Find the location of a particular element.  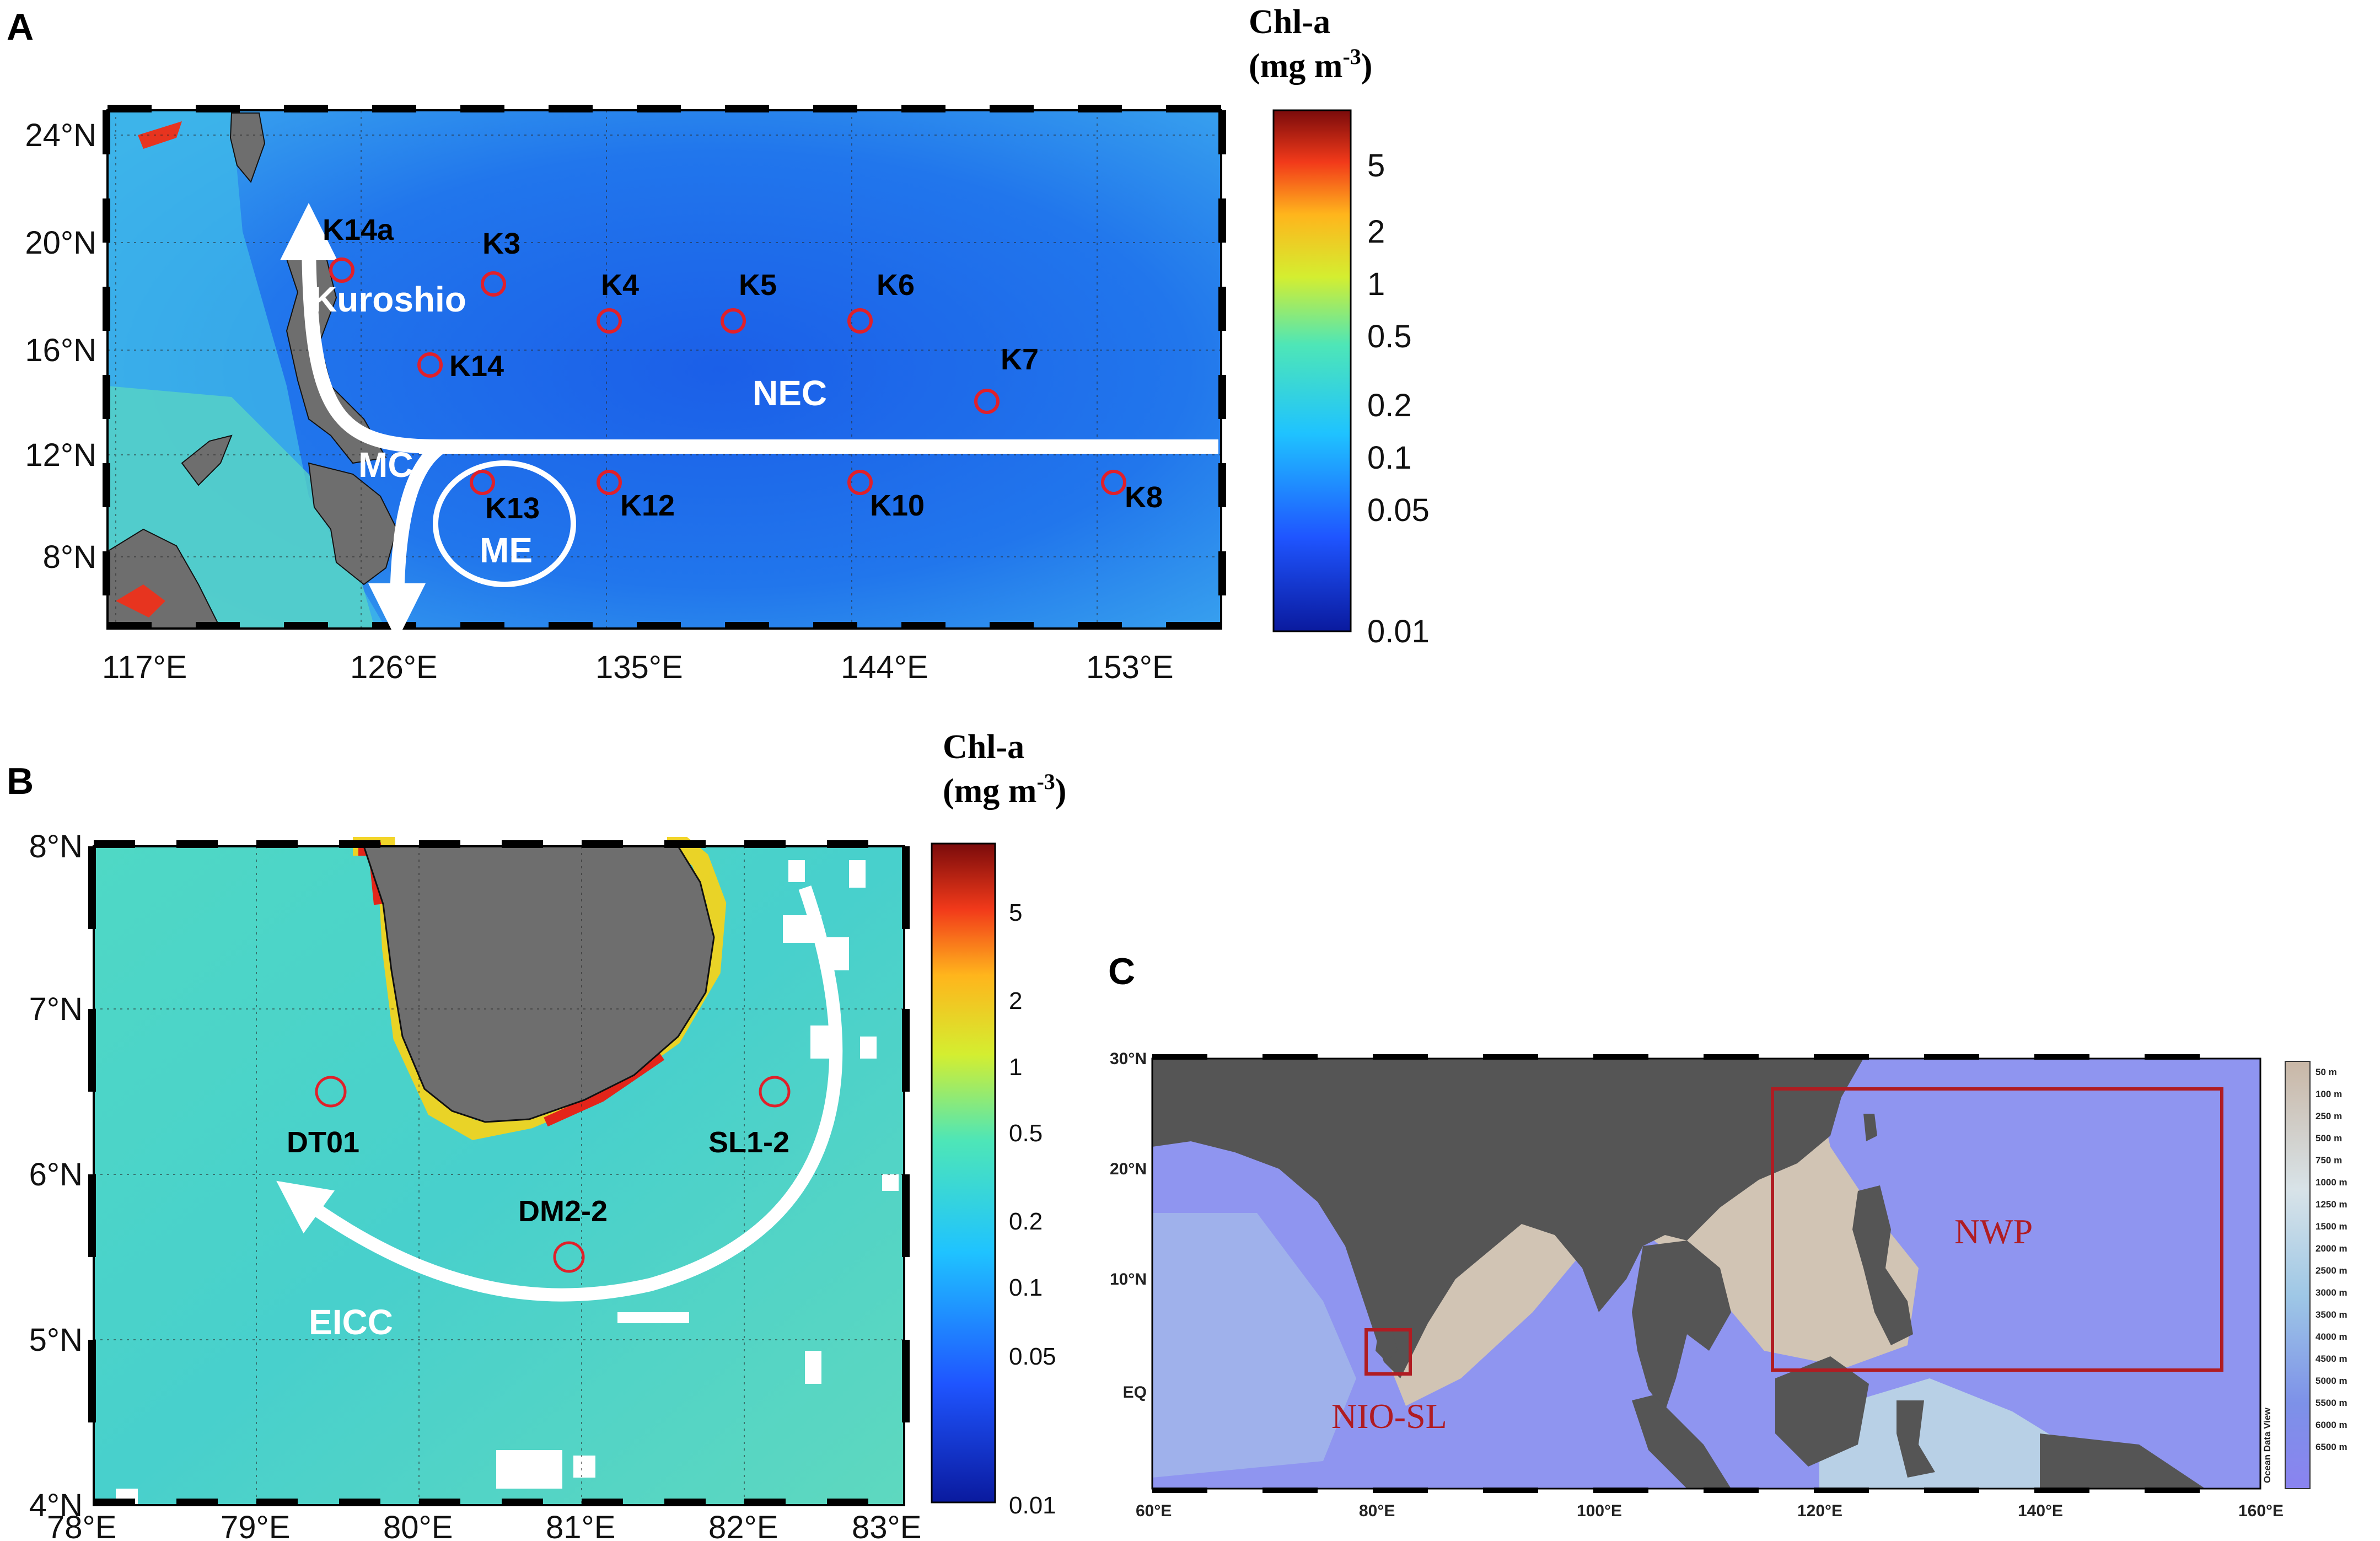

current-kuroshio-label: Kuroshio is located at coordinates (388, 299).